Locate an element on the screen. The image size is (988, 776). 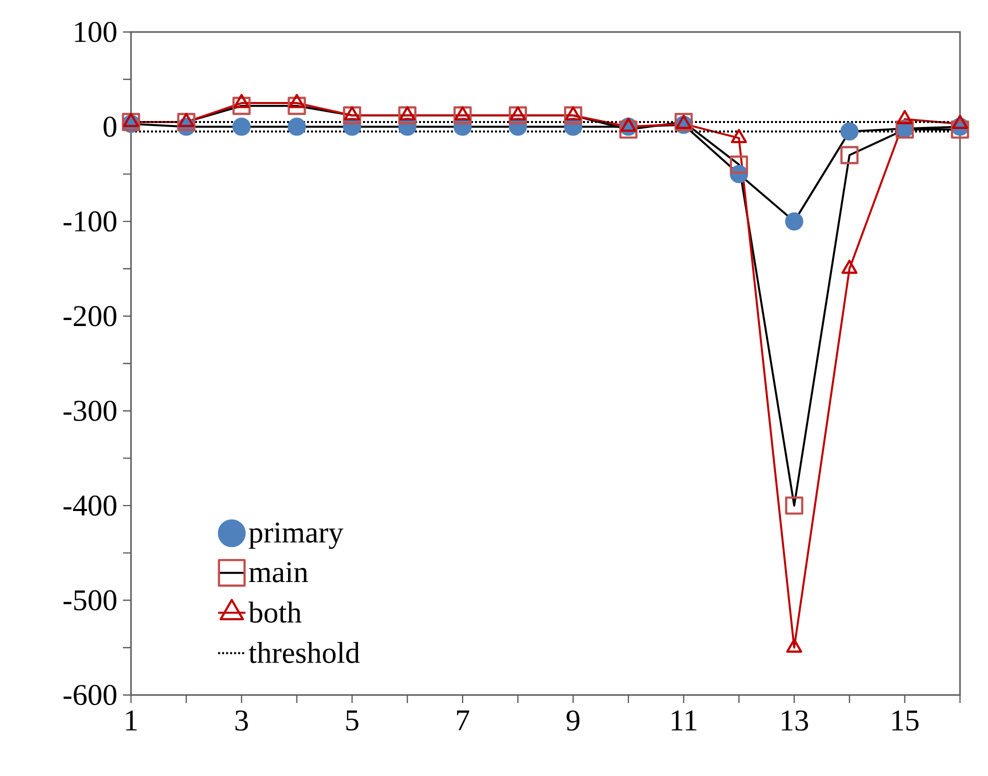
x-tick-label: 11 is located at coordinates (684, 720).